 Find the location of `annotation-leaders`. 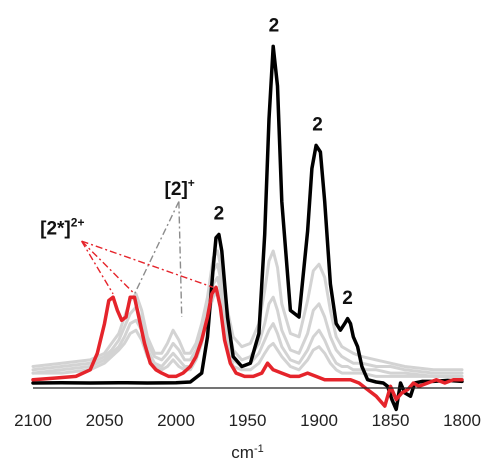

annotation-leaders is located at coordinates (147, 259).